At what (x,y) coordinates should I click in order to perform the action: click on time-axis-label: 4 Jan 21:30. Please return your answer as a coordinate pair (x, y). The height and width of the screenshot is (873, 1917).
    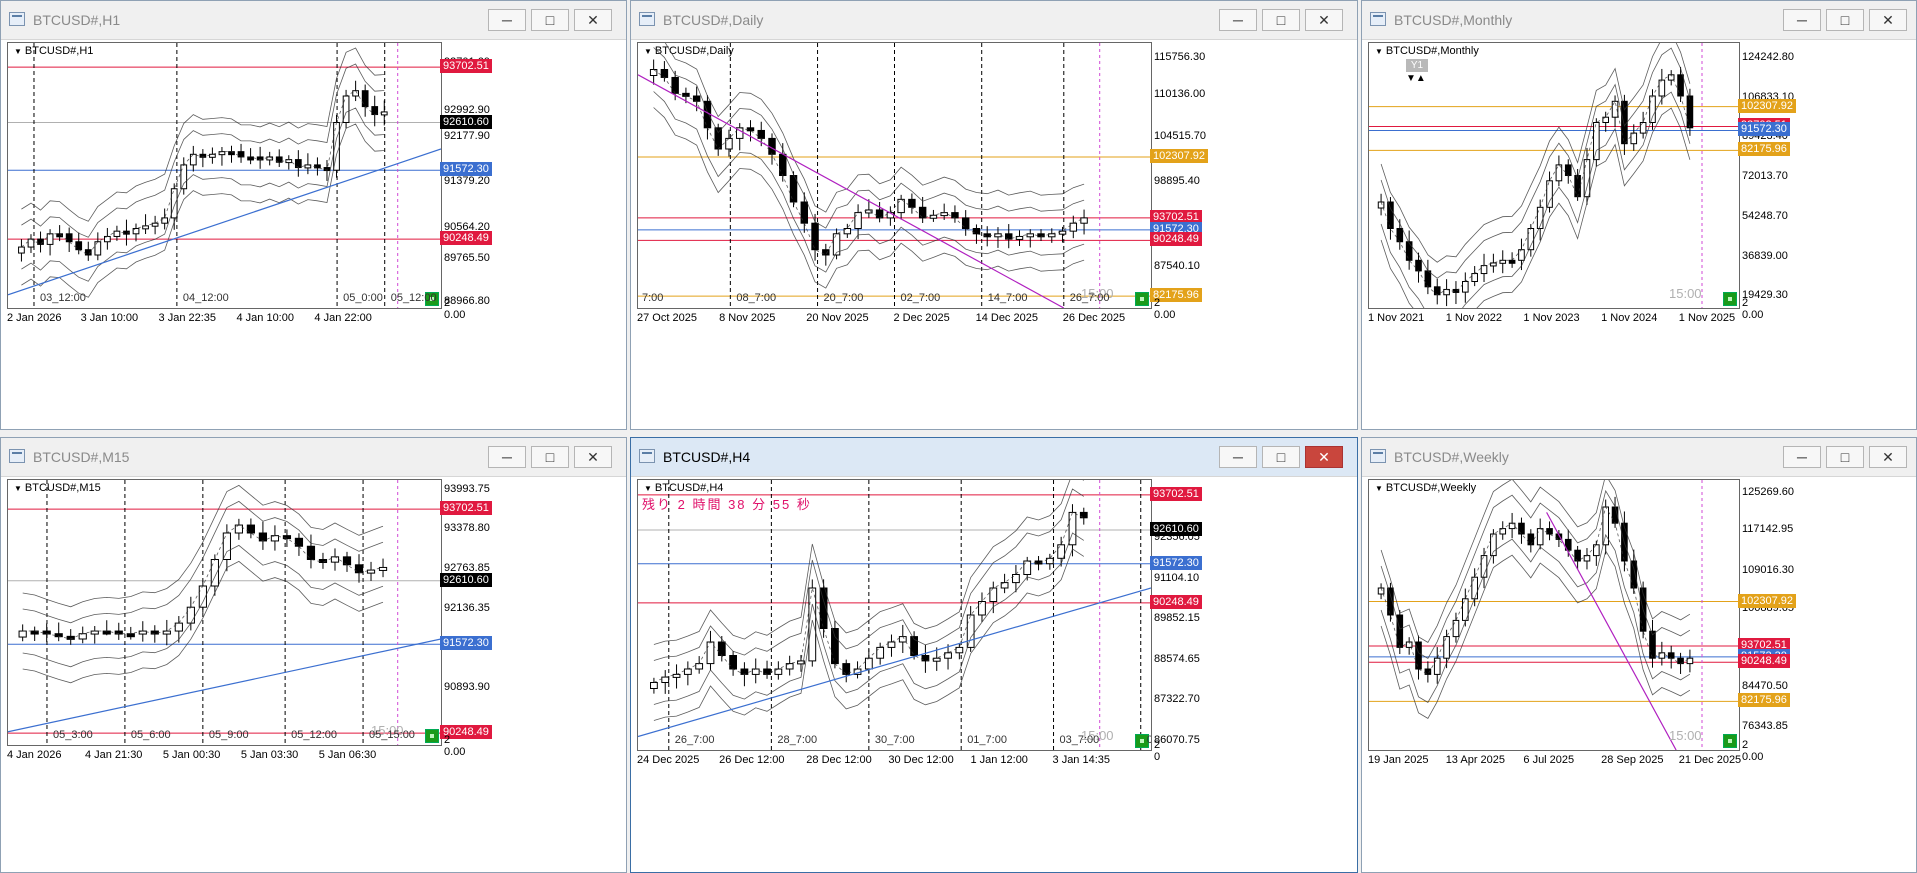
    Looking at the image, I should click on (113, 755).